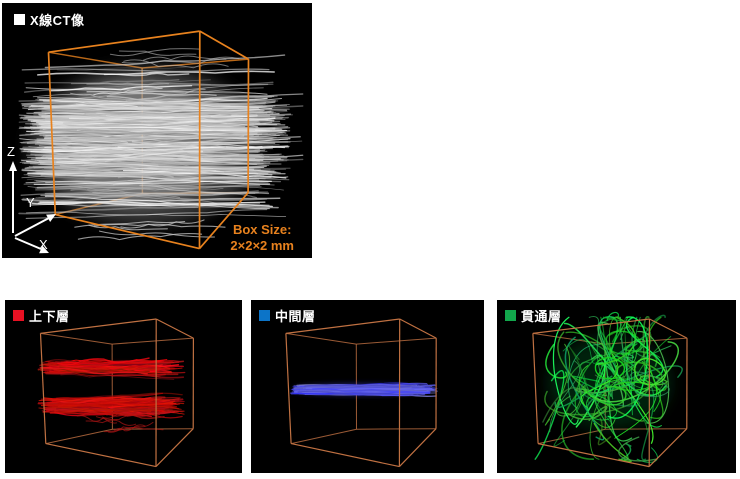  I want to click on middle-layer-3d-render, so click(361, 393).